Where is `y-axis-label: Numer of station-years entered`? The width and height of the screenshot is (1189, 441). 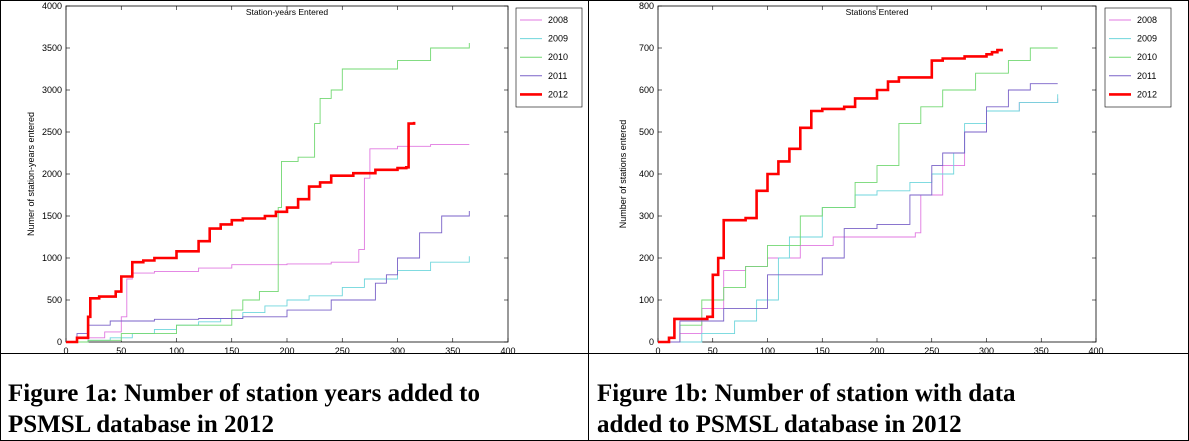
y-axis-label: Numer of station-years entered is located at coordinates (31, 174).